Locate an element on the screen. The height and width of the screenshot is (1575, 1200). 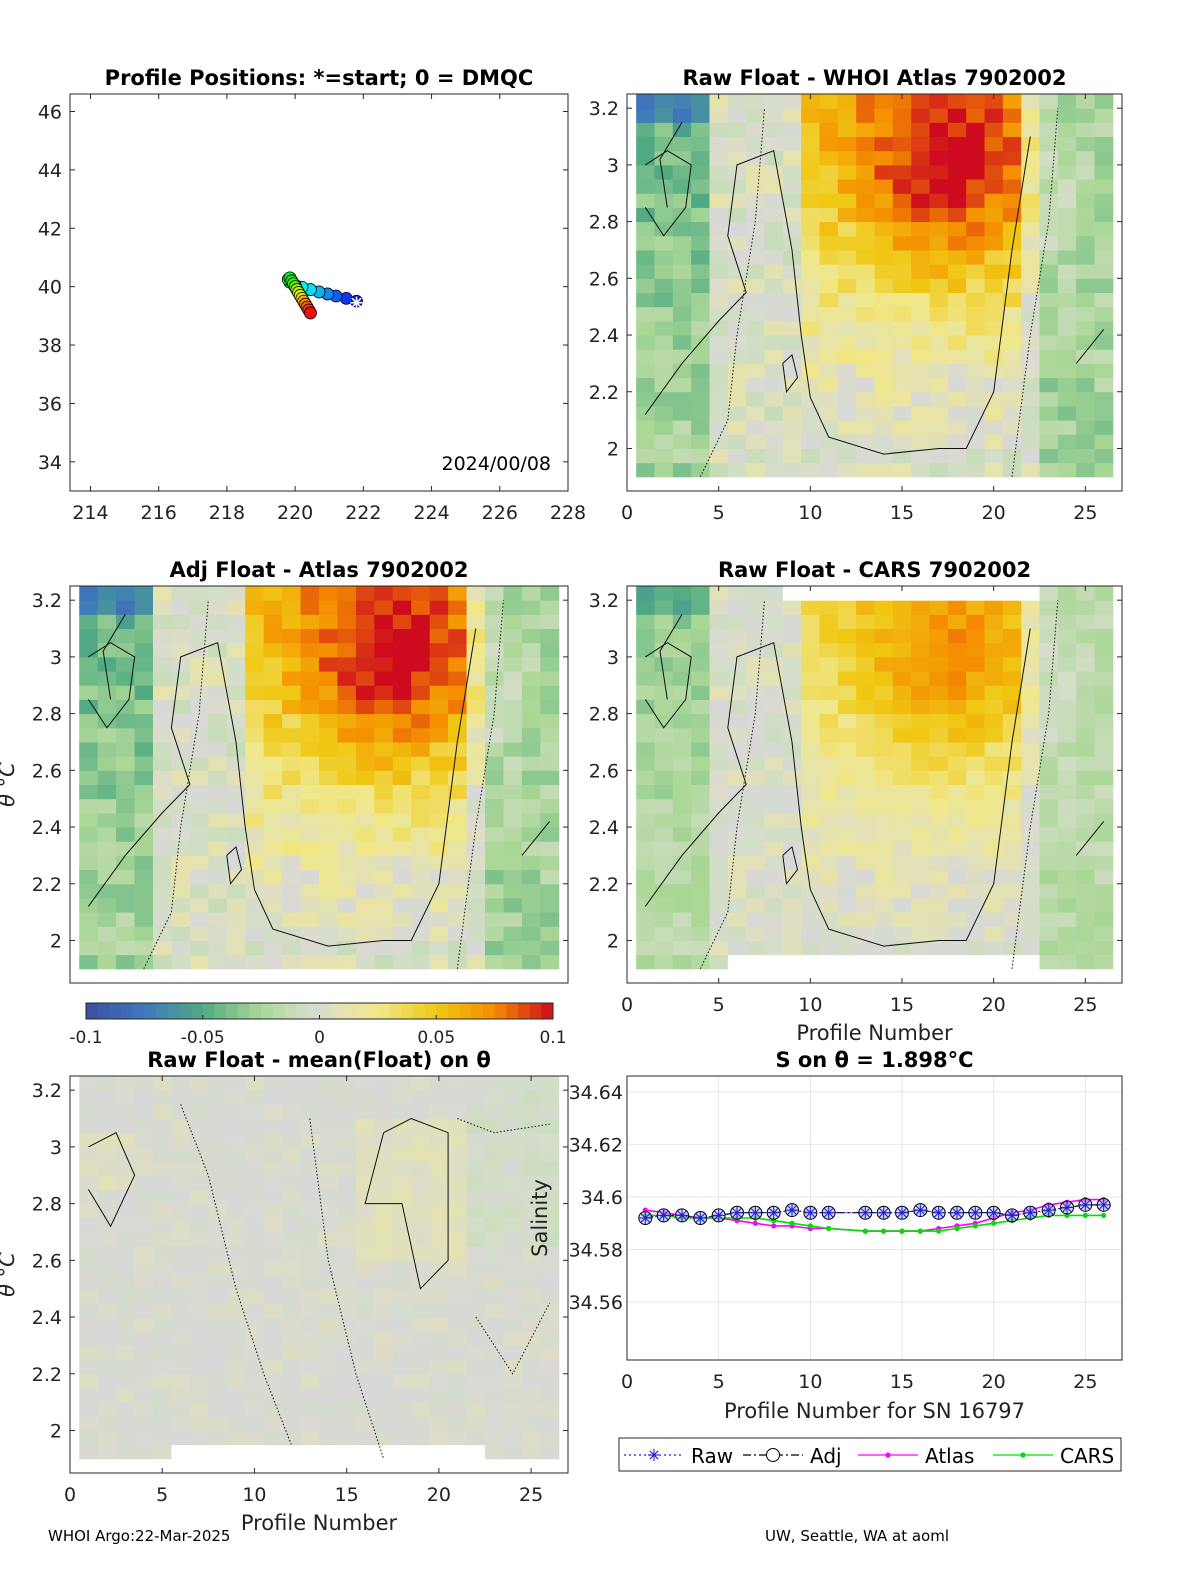
y-tick-label: 2.2 is located at coordinates (47, 1375).